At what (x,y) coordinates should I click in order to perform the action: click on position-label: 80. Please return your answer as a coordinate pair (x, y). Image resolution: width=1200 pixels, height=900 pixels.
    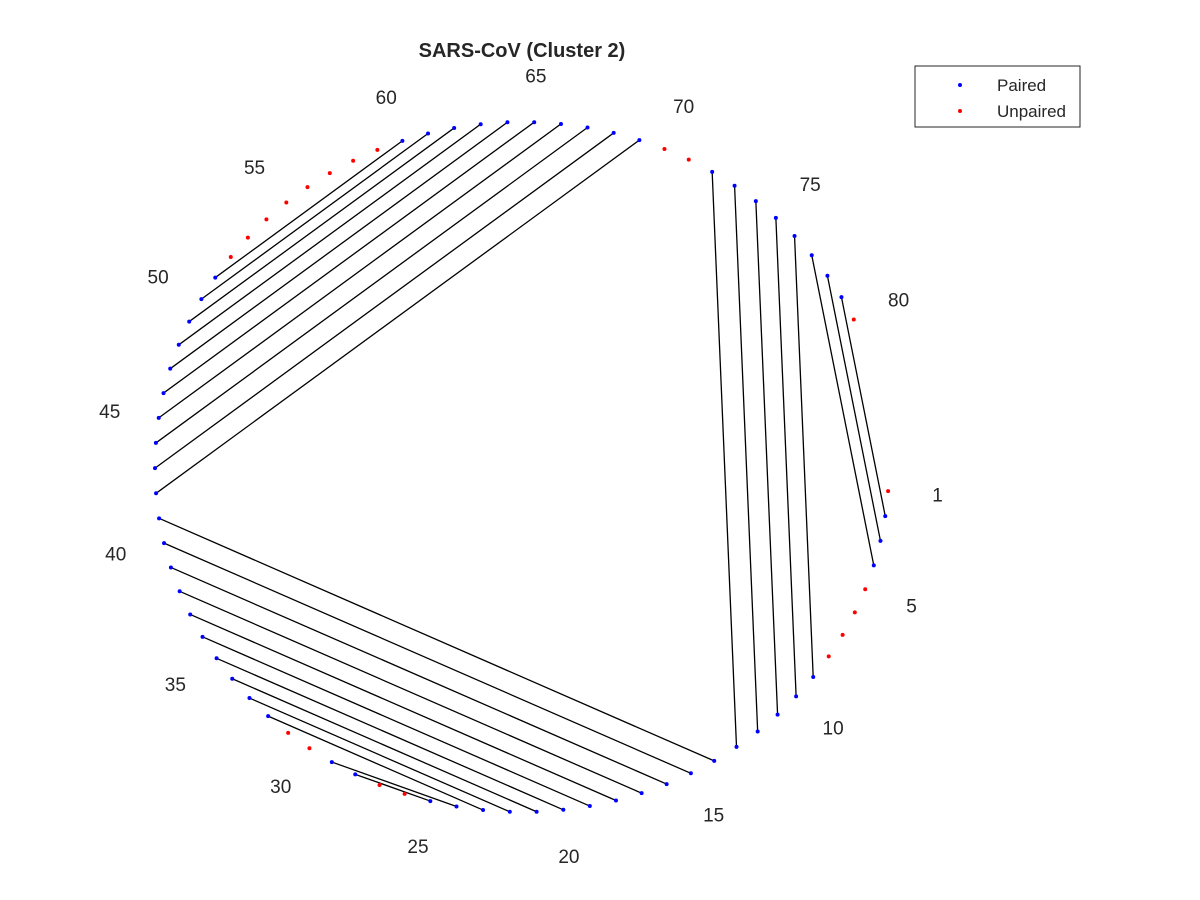
    Looking at the image, I should click on (898, 301).